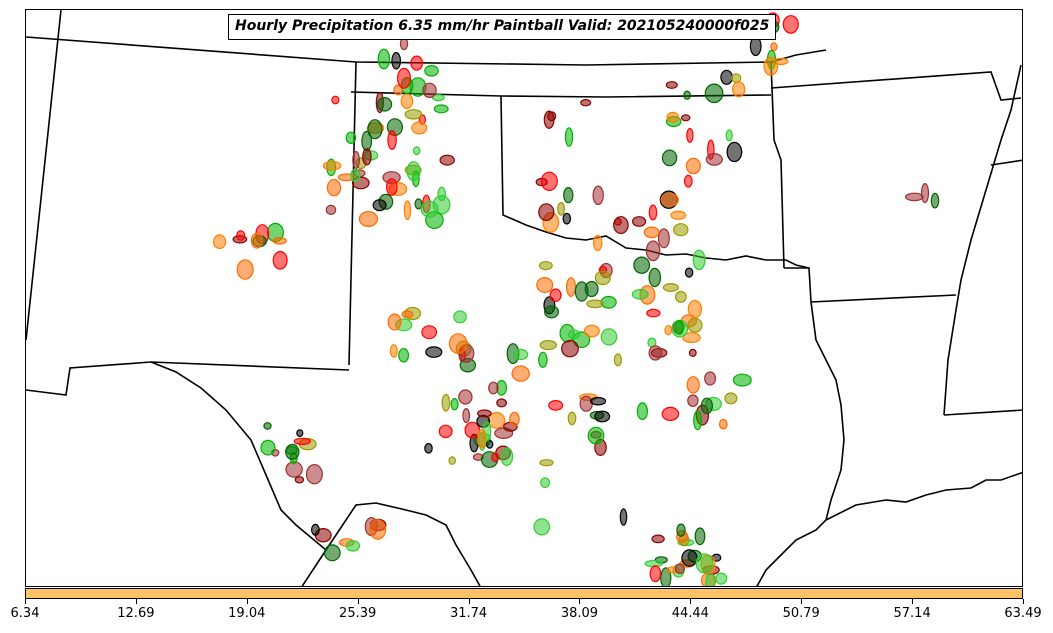 The height and width of the screenshot is (633, 1053). Describe the element at coordinates (358, 613) in the screenshot. I see `colorbar-tick-label: 25.39` at that location.